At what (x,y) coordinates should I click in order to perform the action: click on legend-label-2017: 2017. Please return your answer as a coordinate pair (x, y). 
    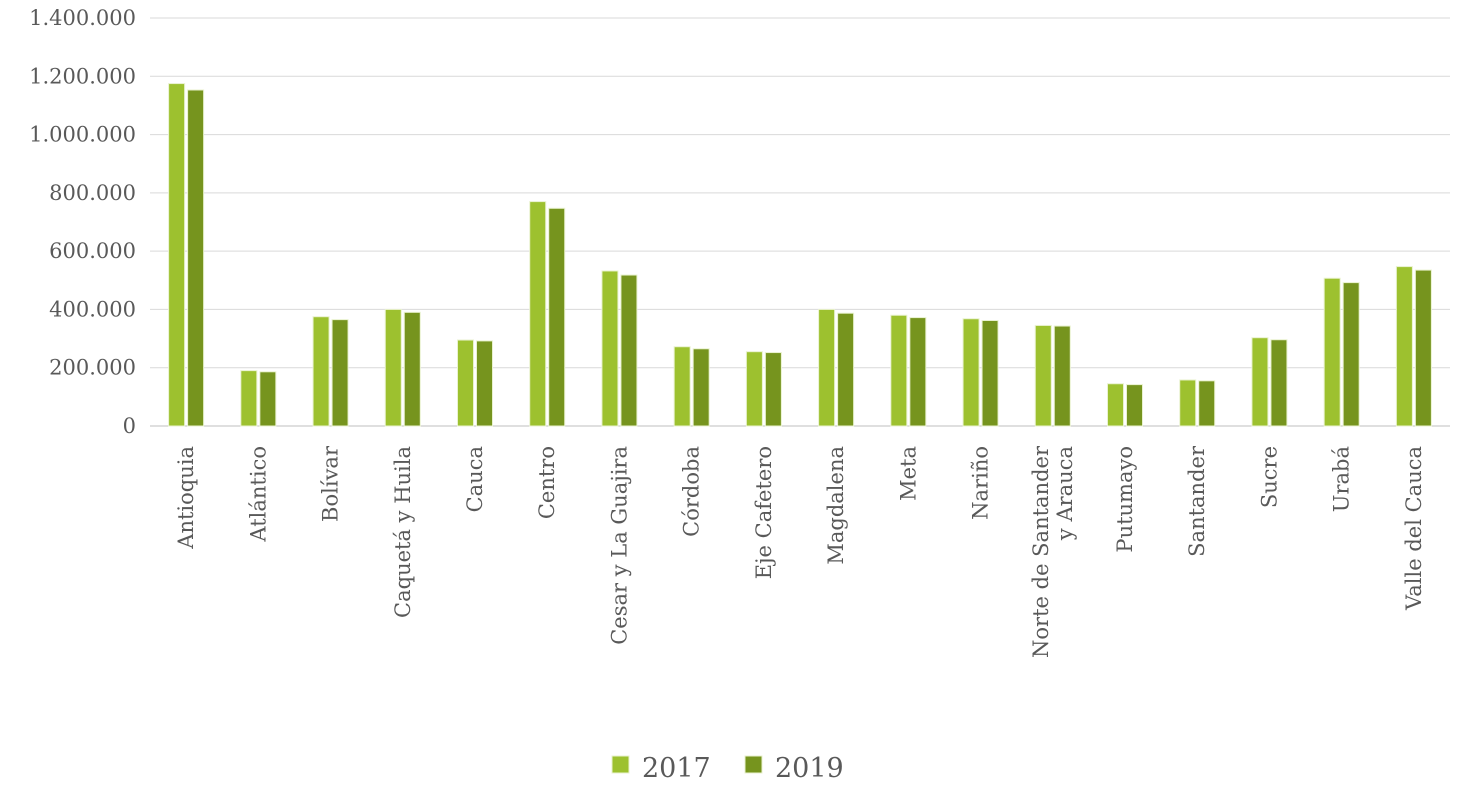
    Looking at the image, I should click on (676, 768).